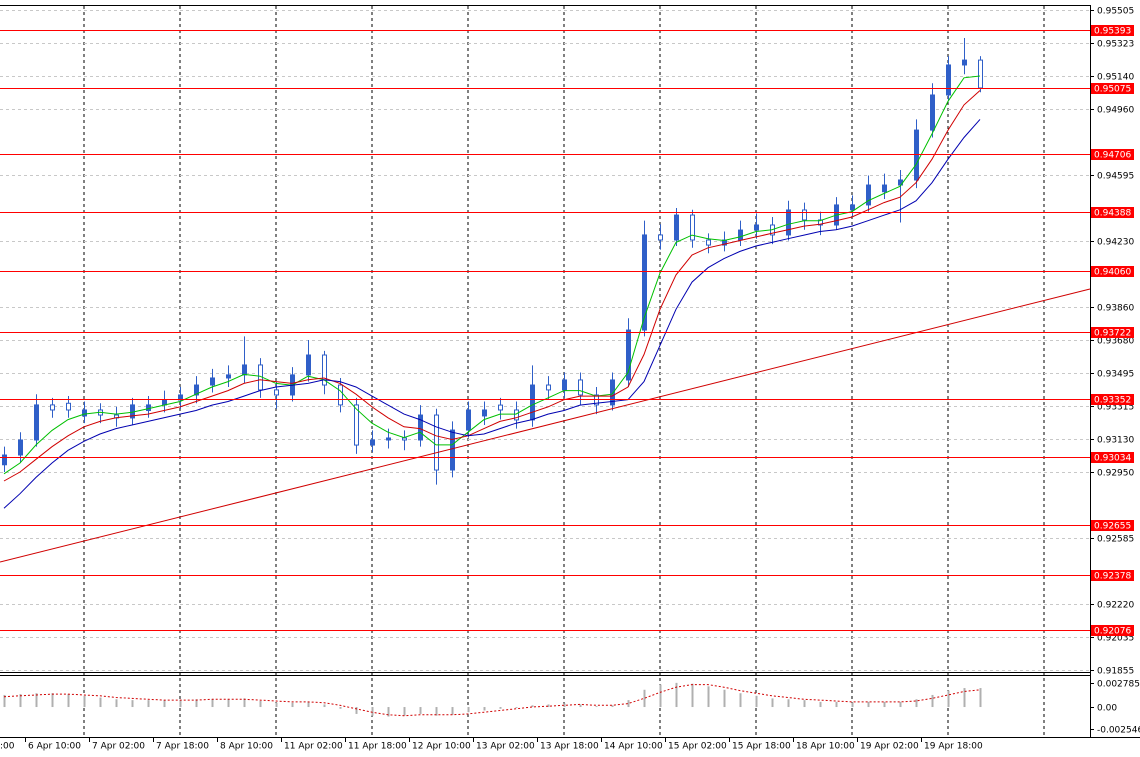 Image resolution: width=1140 pixels, height=757 pixels. I want to click on y-tick-label: 0.94230, so click(1115, 243).